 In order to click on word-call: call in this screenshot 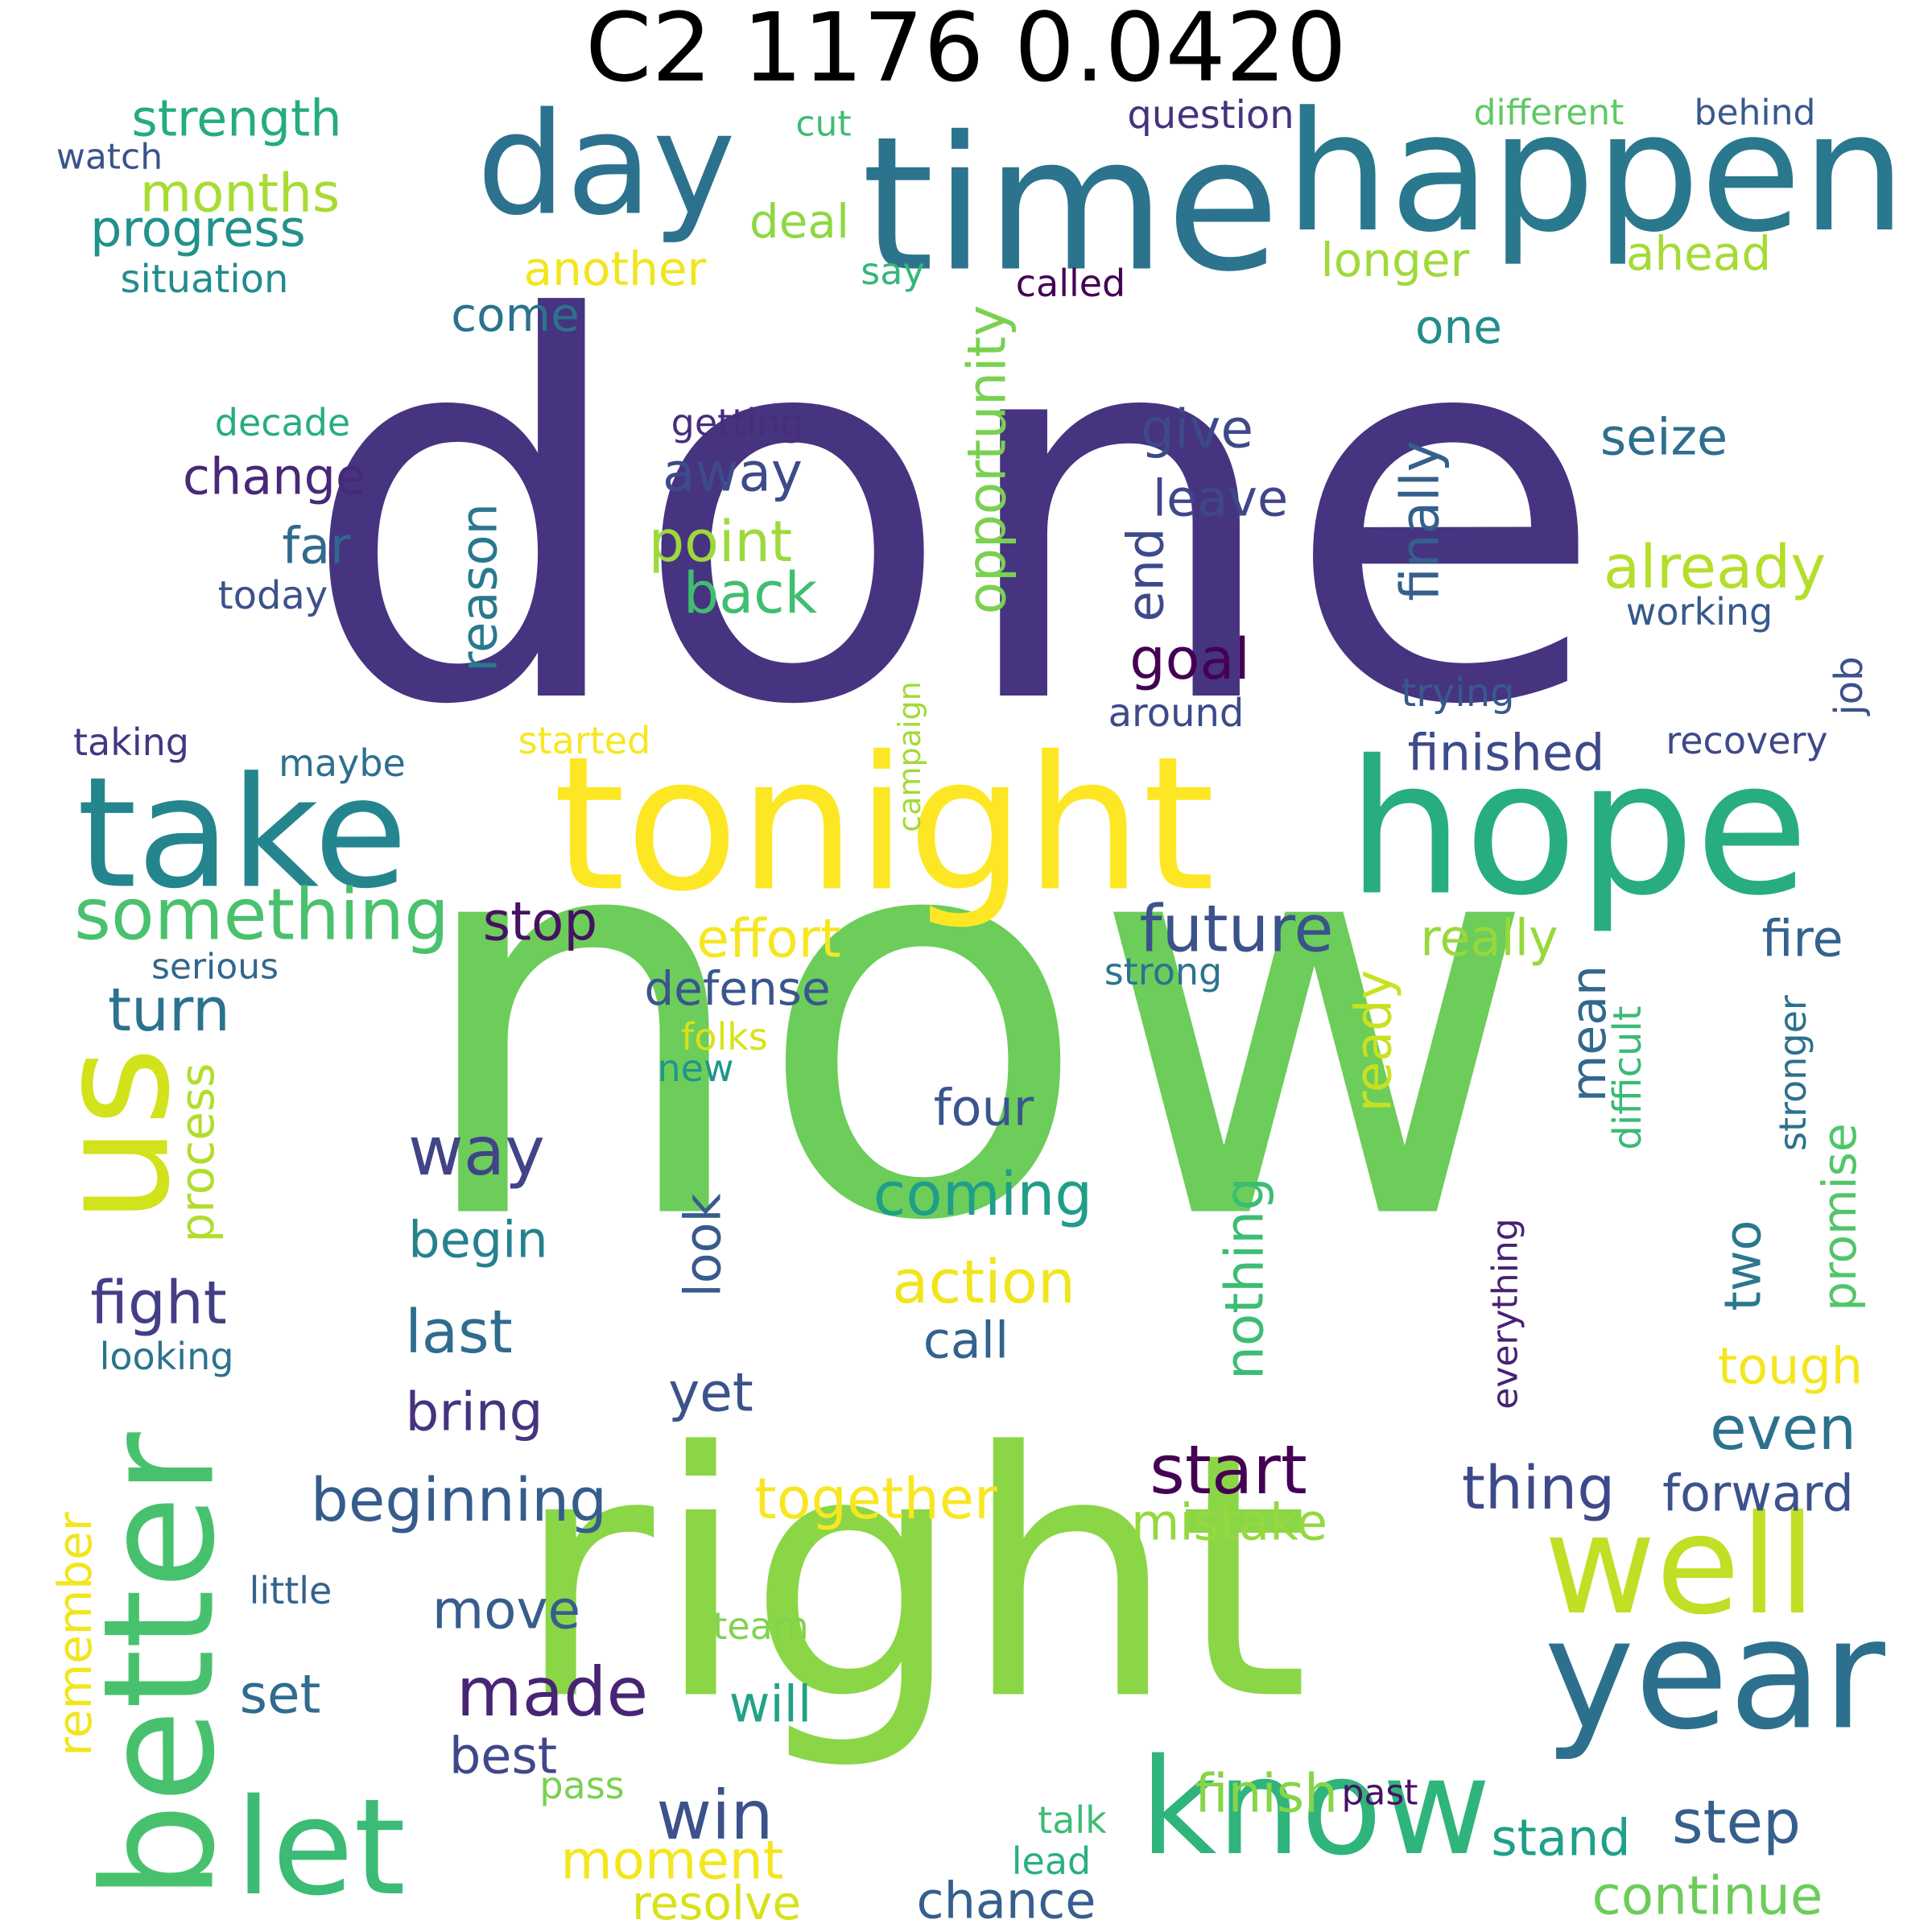, I will do `click(966, 1340)`.